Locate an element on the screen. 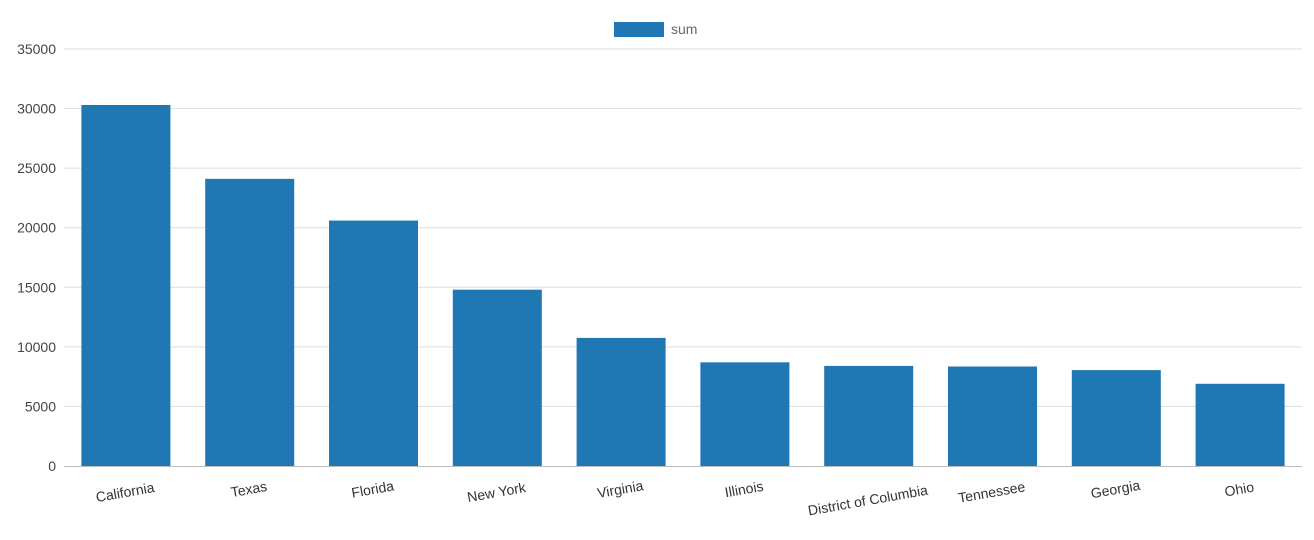  x-tick-label: New York is located at coordinates (497, 492).